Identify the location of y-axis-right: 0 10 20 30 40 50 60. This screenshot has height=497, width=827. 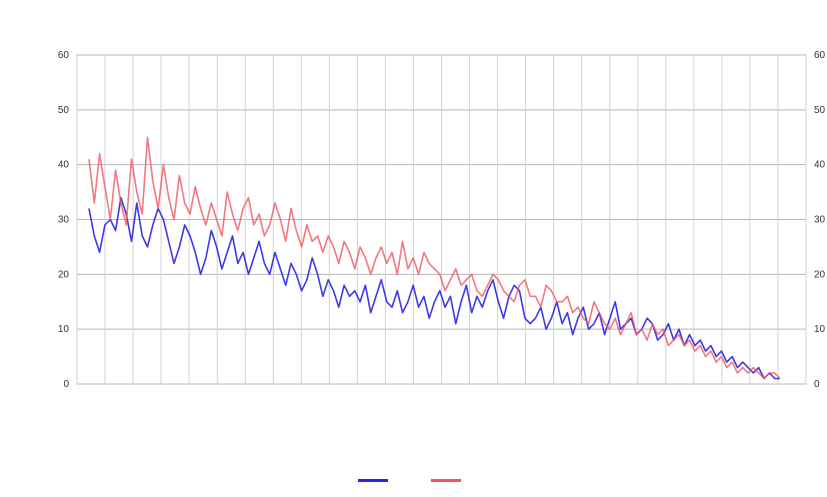
(820, 220).